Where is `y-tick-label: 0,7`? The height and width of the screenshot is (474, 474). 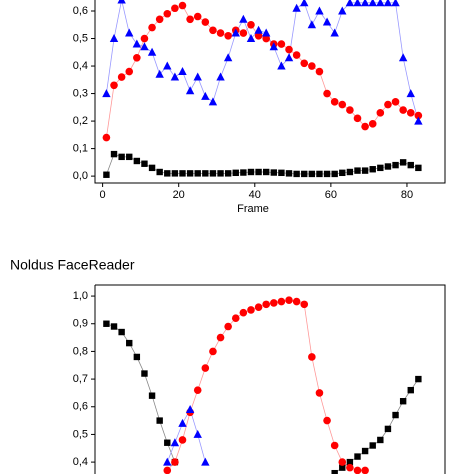 y-tick-label: 0,7 is located at coordinates (80, 379).